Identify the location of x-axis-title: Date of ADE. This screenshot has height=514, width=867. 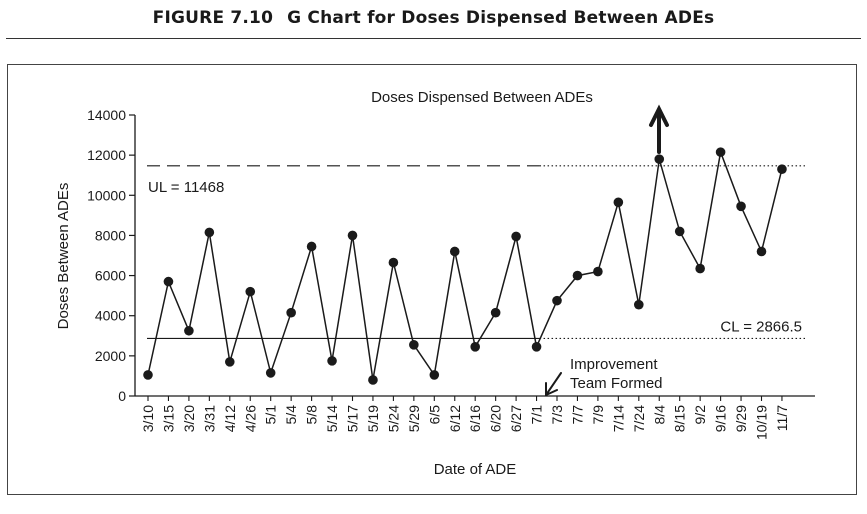
(475, 469).